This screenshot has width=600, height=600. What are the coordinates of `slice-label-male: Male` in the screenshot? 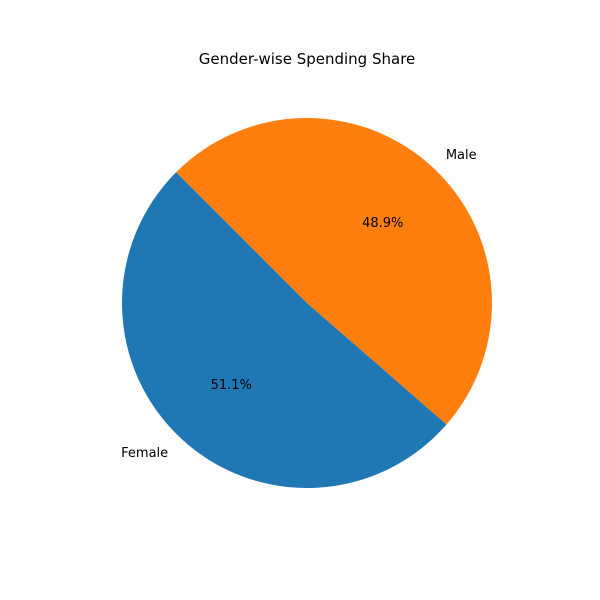 It's located at (461, 155).